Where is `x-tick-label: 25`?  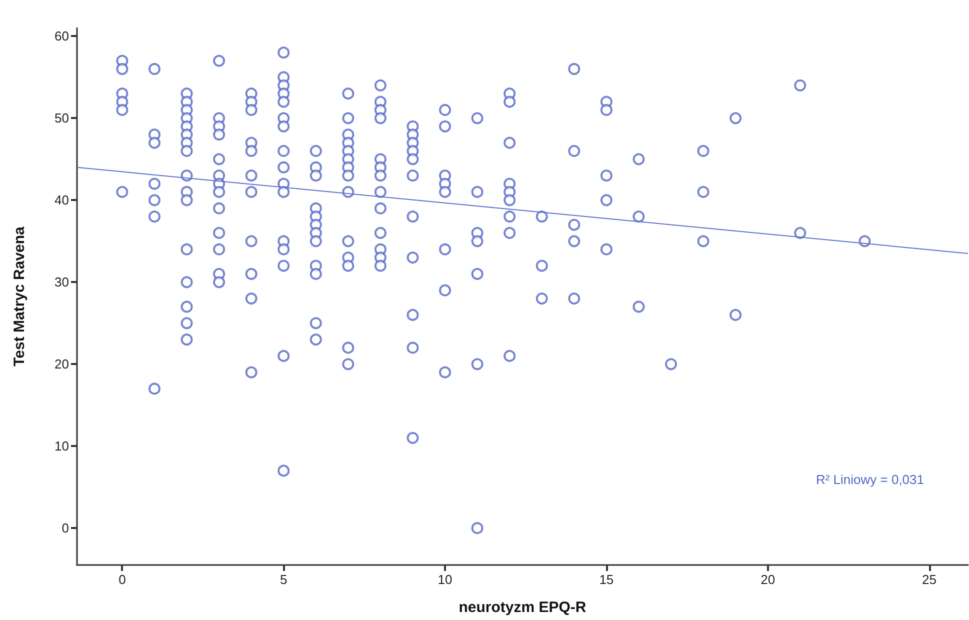
x-tick-label: 25 is located at coordinates (929, 579).